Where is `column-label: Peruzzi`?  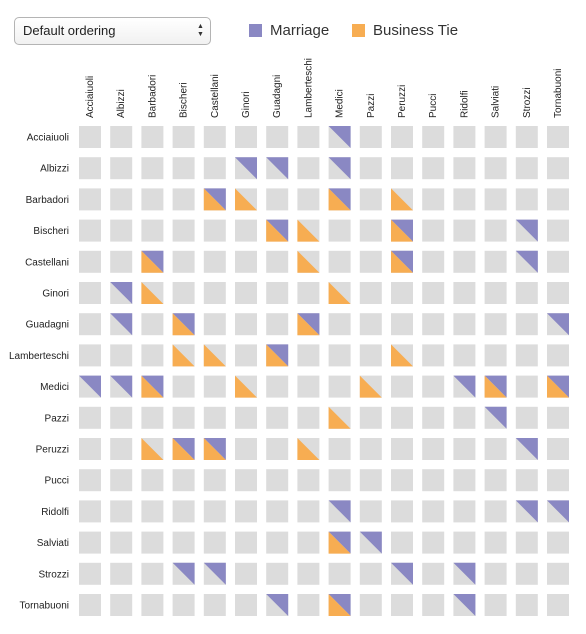 column-label: Peruzzi is located at coordinates (402, 101).